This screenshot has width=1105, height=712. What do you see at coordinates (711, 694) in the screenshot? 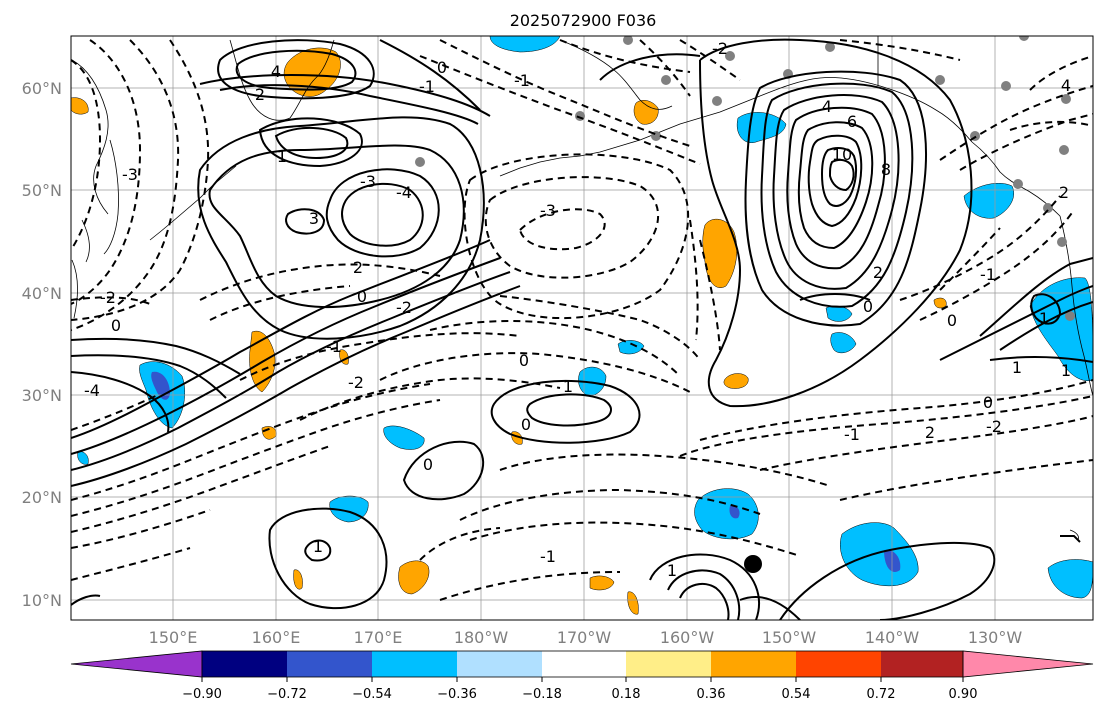
I see `colorbar-tick-label: 0.36` at bounding box center [711, 694].